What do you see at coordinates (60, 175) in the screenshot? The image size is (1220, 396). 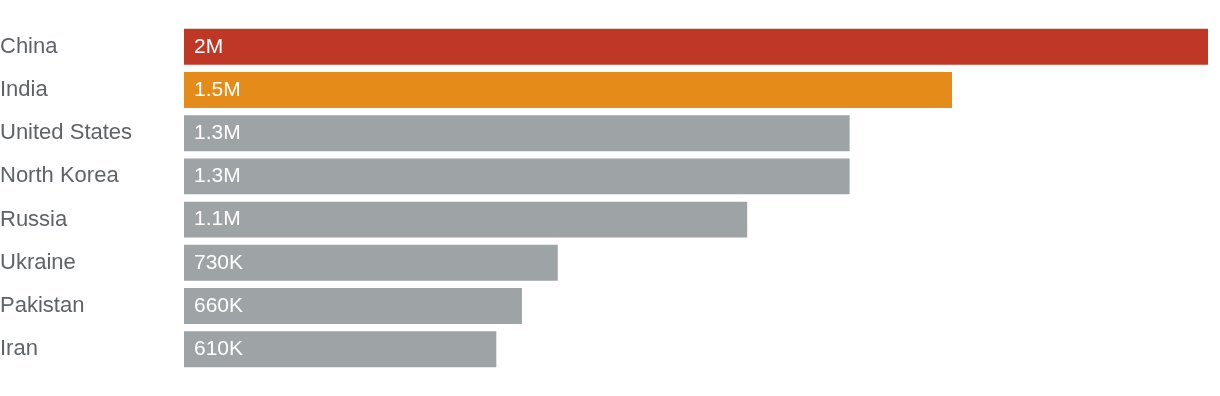 I see `y-tick-label: North Korea` at bounding box center [60, 175].